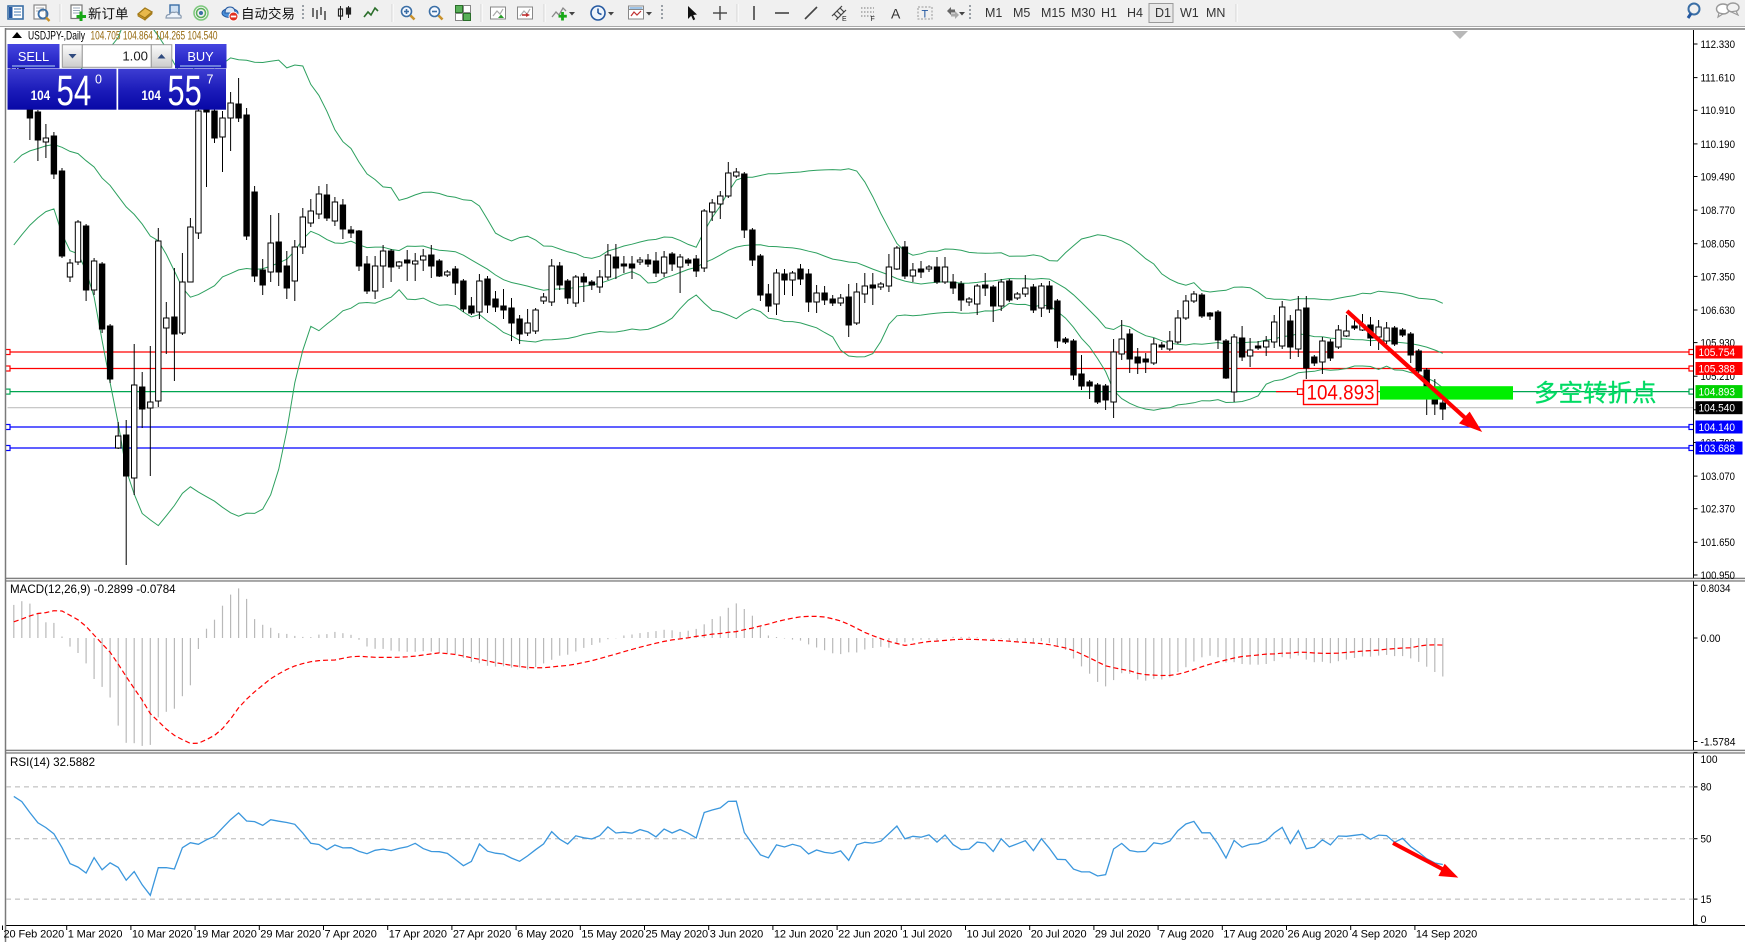 The image size is (1745, 942). I want to click on svg-text: 101.650, so click(1718, 543).